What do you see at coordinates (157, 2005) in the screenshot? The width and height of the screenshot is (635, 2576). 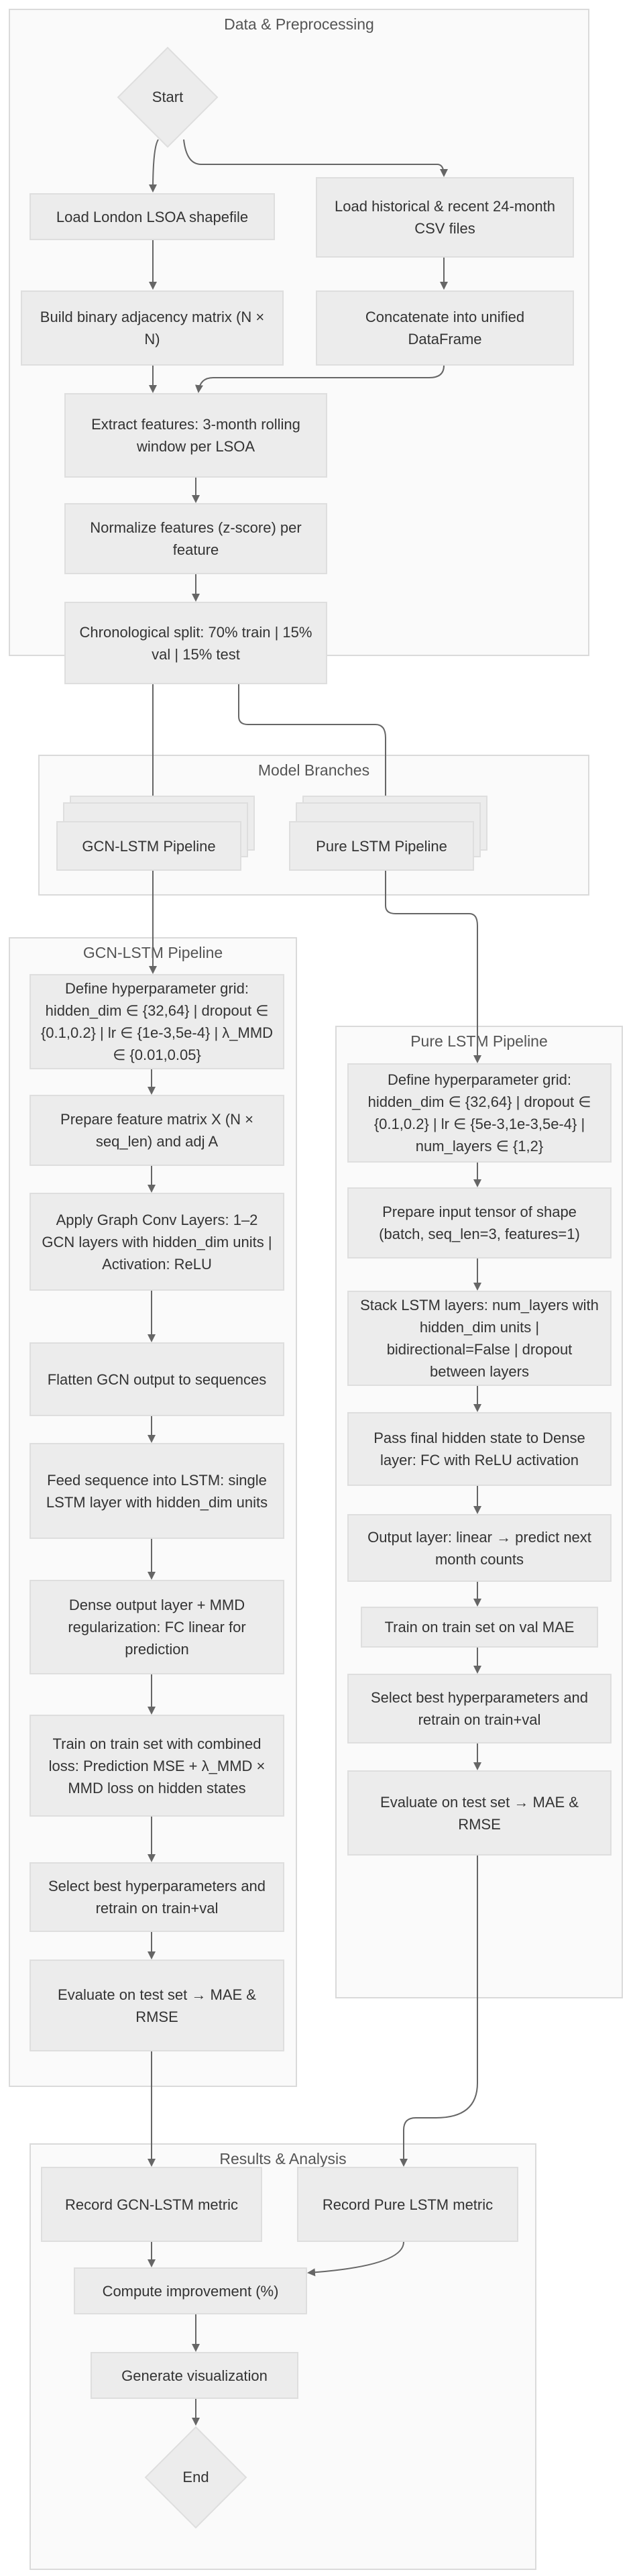 I see `gcn-evaluate-node: Evaluate on test set → MAE & RMSE` at bounding box center [157, 2005].